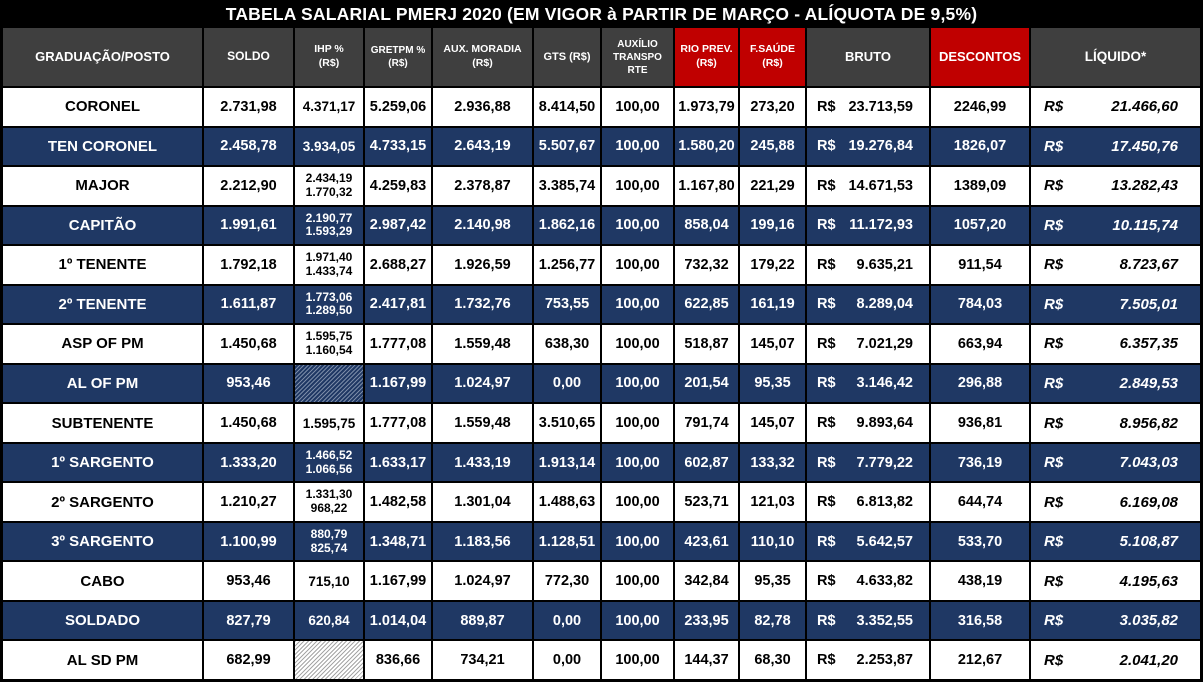 This screenshot has height=682, width=1203. I want to click on cell-aux_moradia: 889,87, so click(482, 620).